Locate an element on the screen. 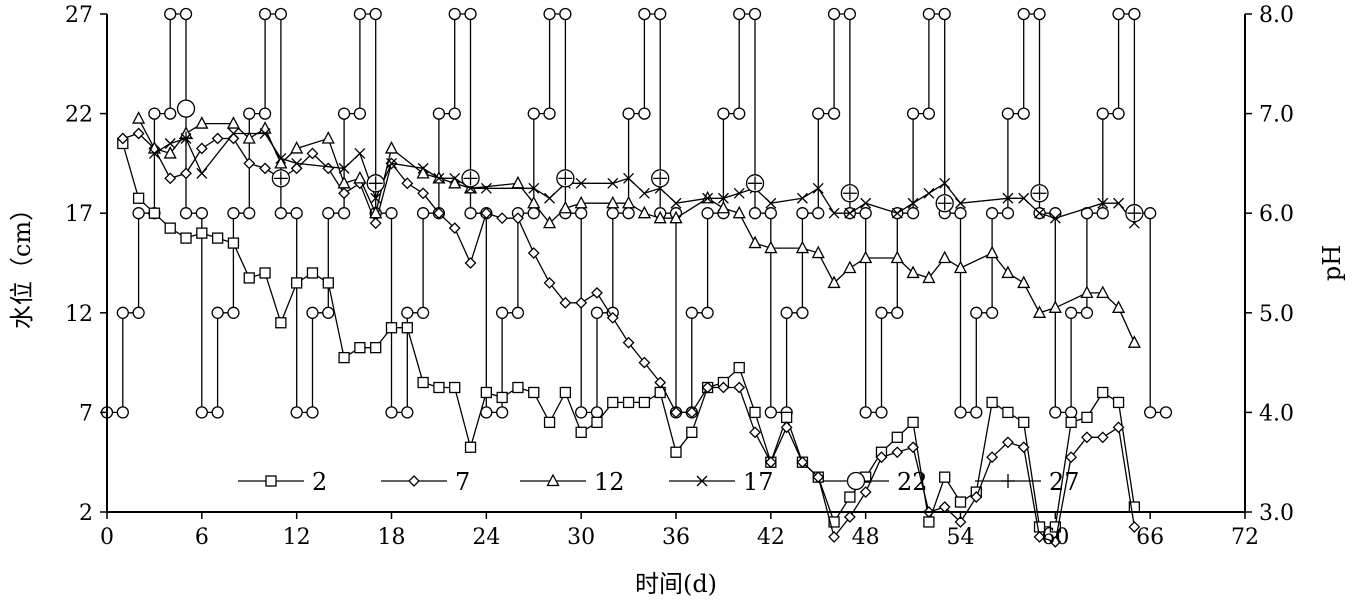 This screenshot has height=605, width=1354. x-tick-label: 66 is located at coordinates (1150, 537).